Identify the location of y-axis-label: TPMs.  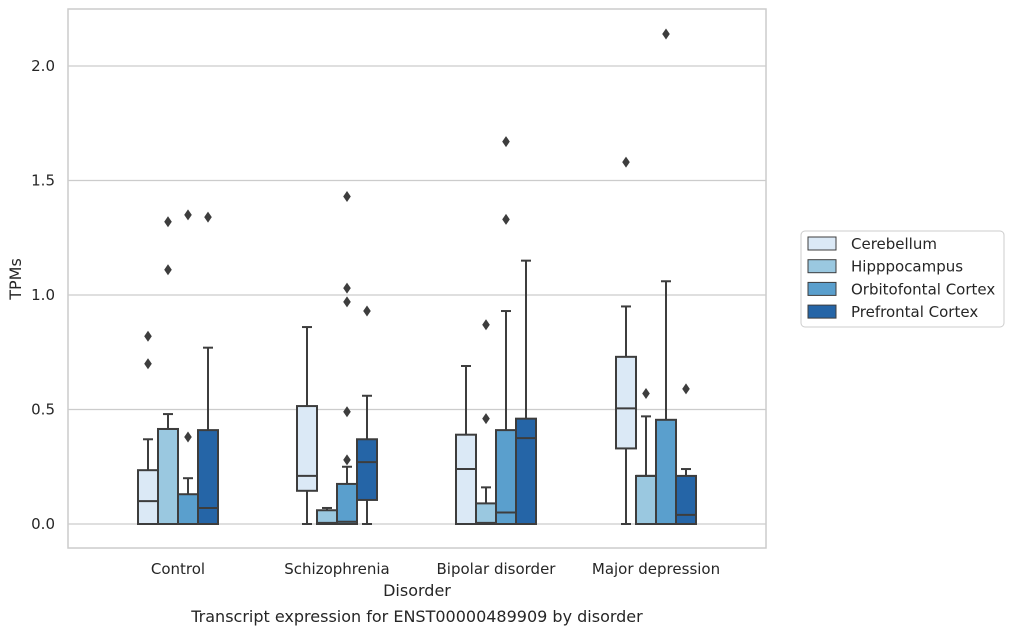
(15, 279).